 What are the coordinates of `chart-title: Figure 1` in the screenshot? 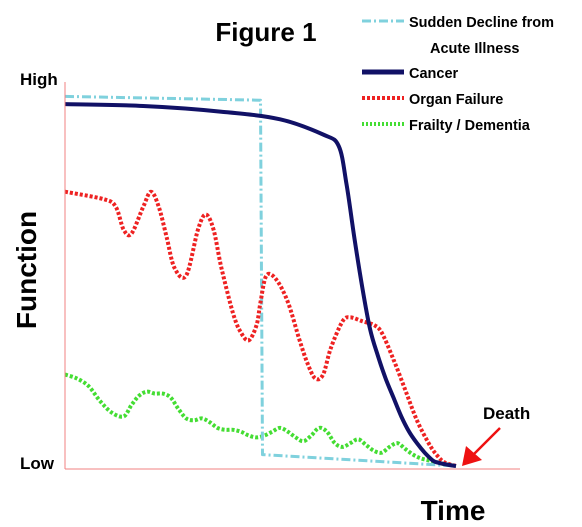 It's located at (265, 32).